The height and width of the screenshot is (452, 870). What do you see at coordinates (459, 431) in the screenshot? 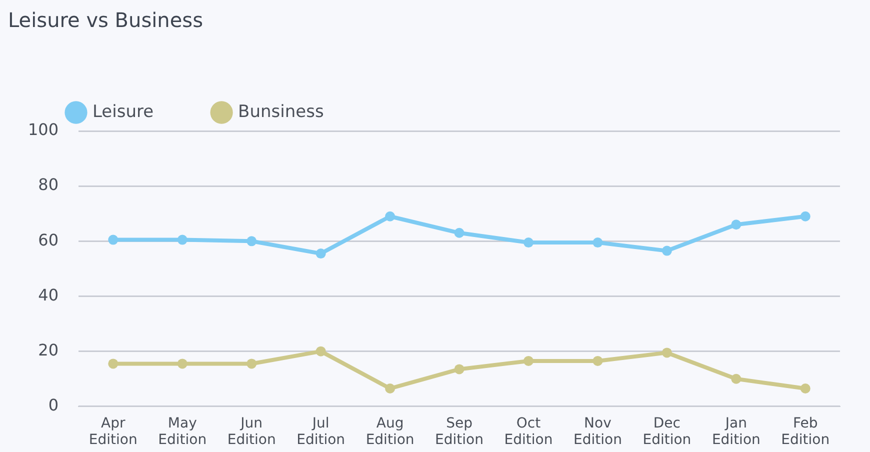
I see `x-tick-label: Sep Edition` at bounding box center [459, 431].